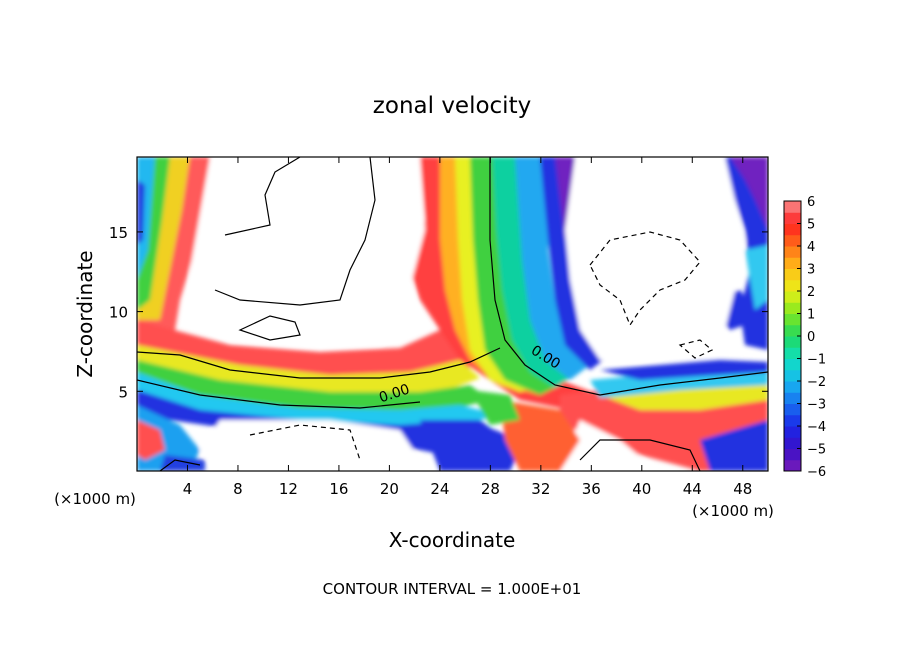 The height and width of the screenshot is (654, 904). What do you see at coordinates (811, 337) in the screenshot?
I see `colorbar-tick-label: 0` at bounding box center [811, 337].